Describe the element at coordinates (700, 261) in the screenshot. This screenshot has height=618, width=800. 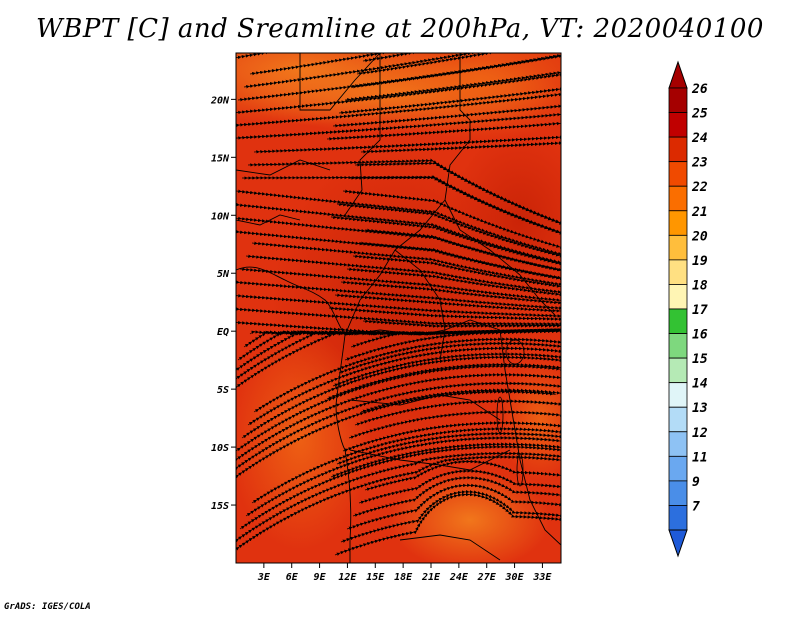
I see `colorbar-label: 19` at that location.